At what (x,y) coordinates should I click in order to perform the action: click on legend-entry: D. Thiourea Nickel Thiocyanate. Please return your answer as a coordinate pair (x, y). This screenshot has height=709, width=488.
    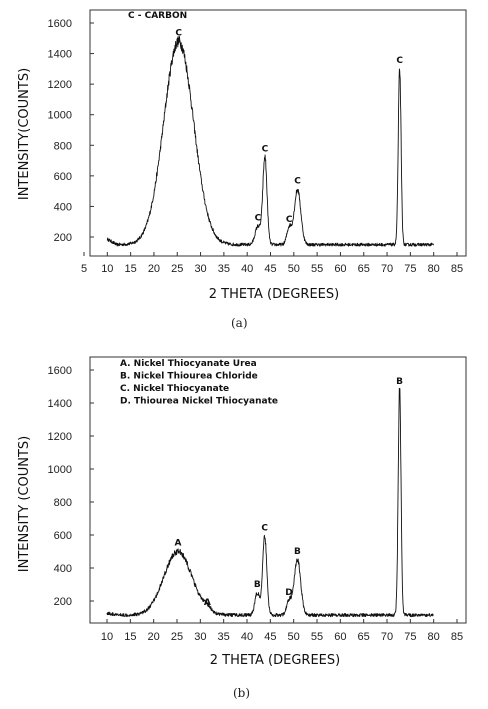
    Looking at the image, I should click on (199, 402).